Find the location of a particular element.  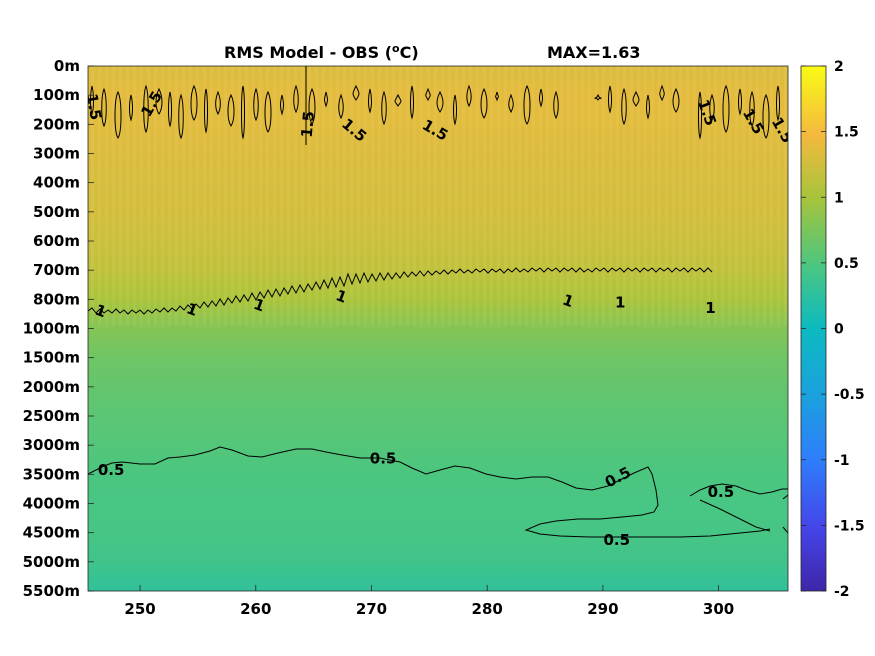

colorbar-ticks: 2 1.5 1 0.5 0 -0.5 -1 -1.5 -2 is located at coordinates (833, 329).